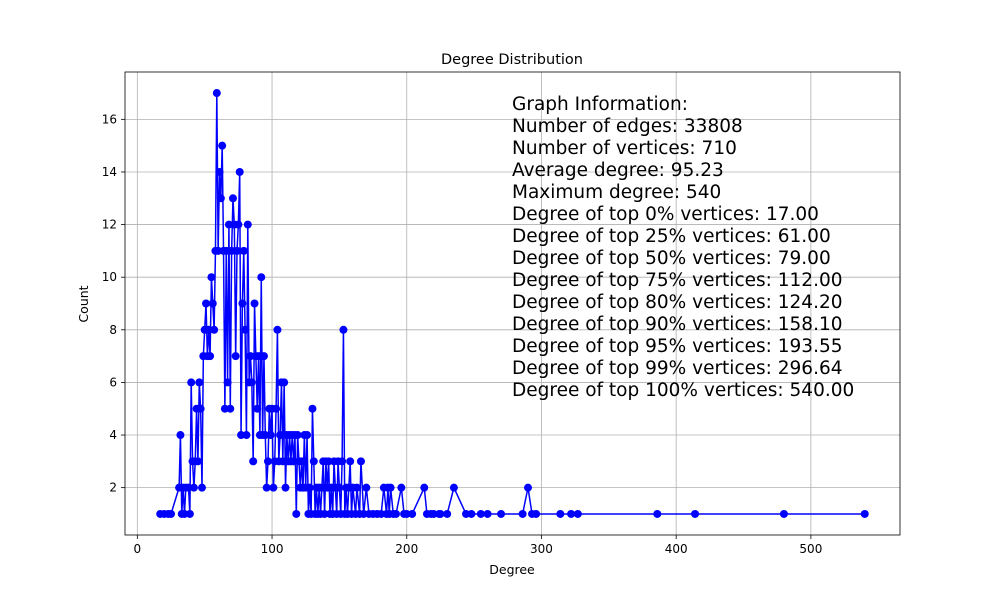 This screenshot has height=600, width=1000. Describe the element at coordinates (665, 214) in the screenshot. I see `annotation-line: Degree of top 0% vertices: 17.00` at that location.